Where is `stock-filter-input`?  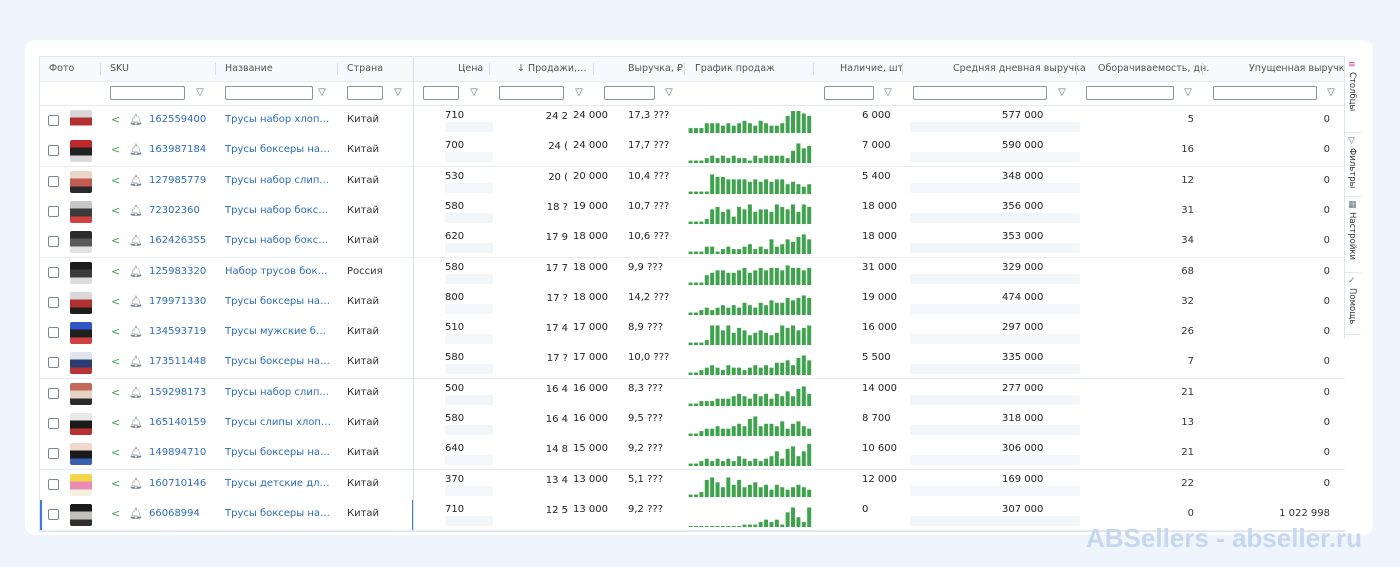 stock-filter-input is located at coordinates (849, 93).